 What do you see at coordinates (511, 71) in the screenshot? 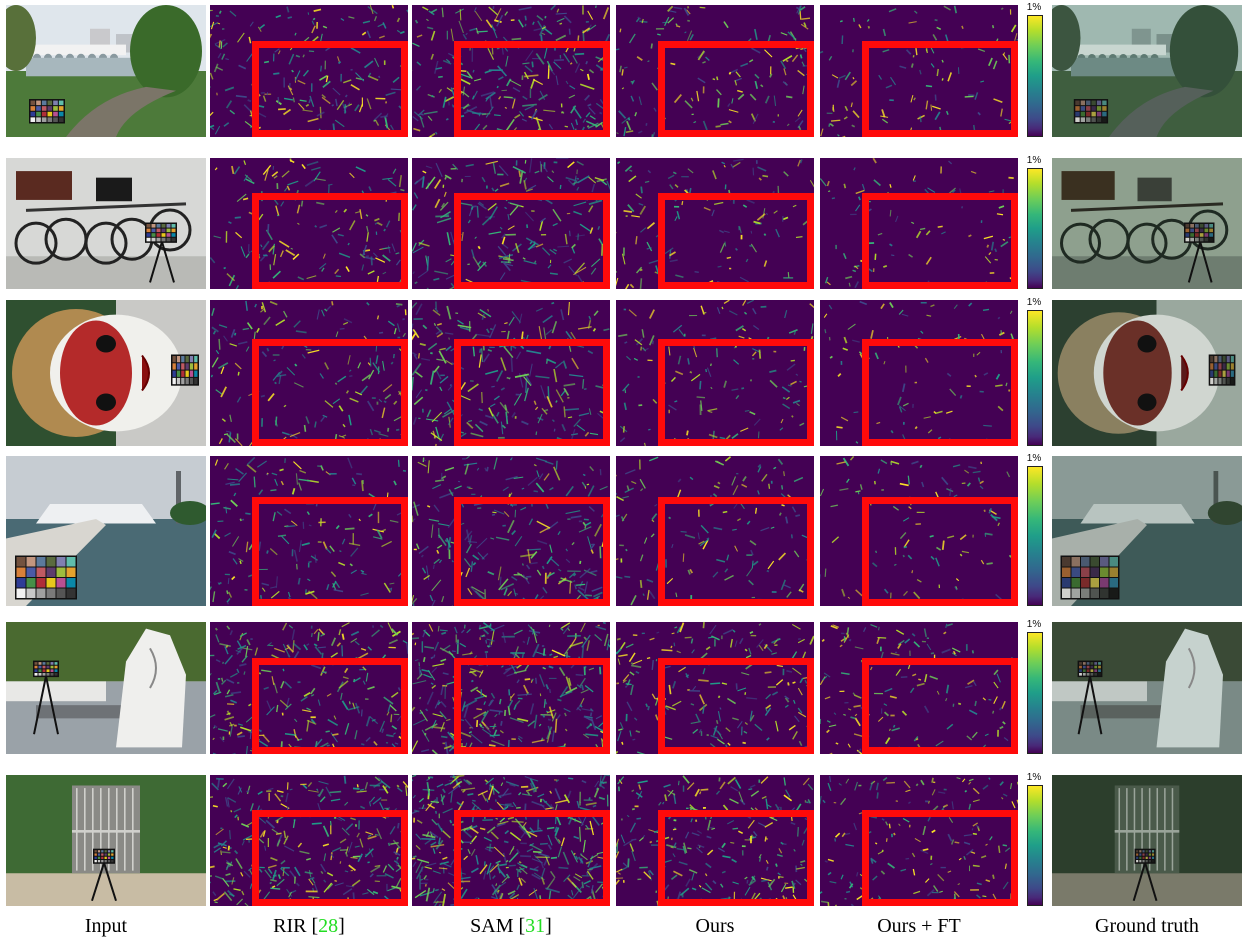
I see `error-map-sam-bridge-park` at bounding box center [511, 71].